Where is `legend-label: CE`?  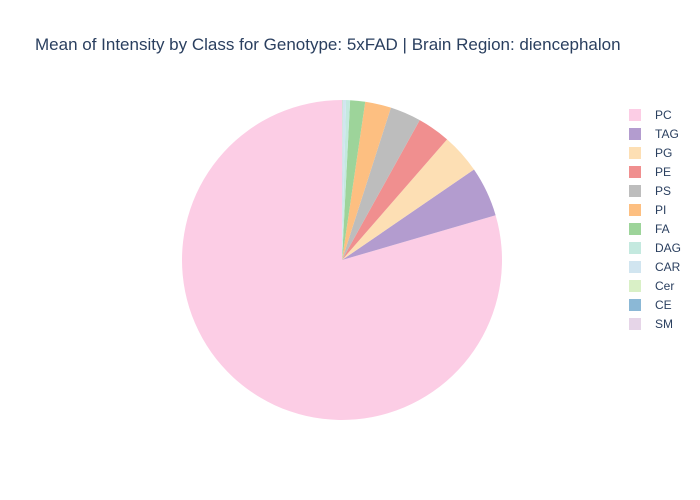 legend-label: CE is located at coordinates (663, 305).